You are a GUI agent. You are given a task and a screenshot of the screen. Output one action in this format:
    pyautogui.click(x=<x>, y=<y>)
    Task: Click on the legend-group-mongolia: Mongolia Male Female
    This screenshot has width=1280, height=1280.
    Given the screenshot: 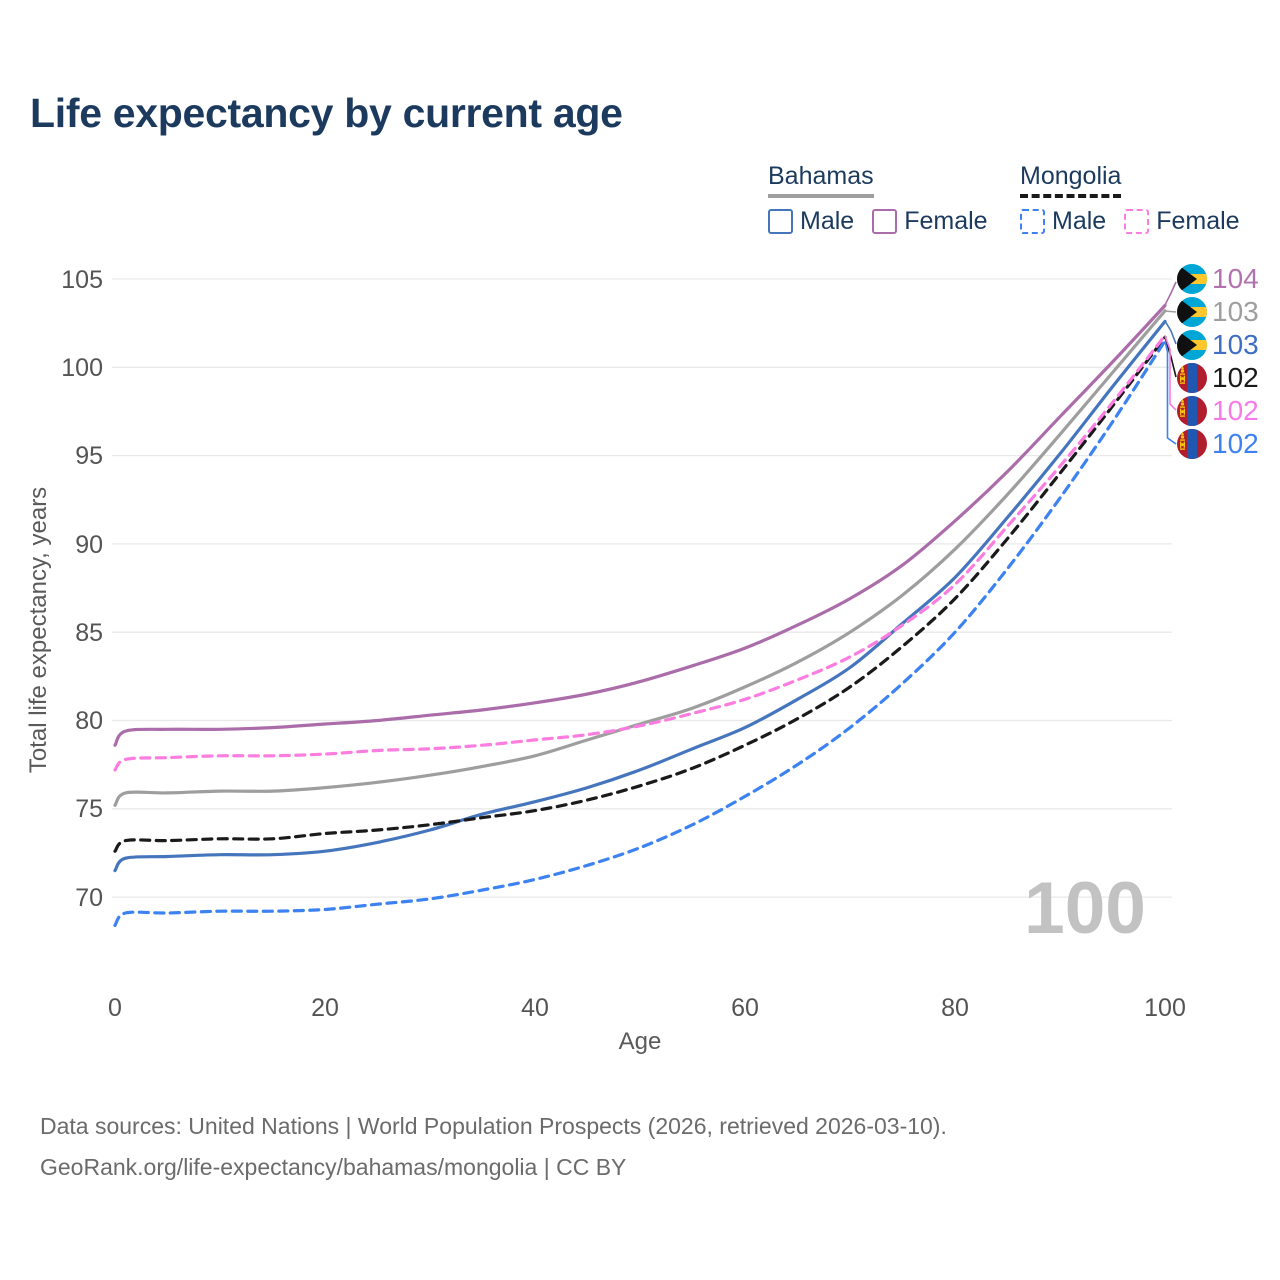 What is the action you would take?
    pyautogui.click(x=1130, y=199)
    